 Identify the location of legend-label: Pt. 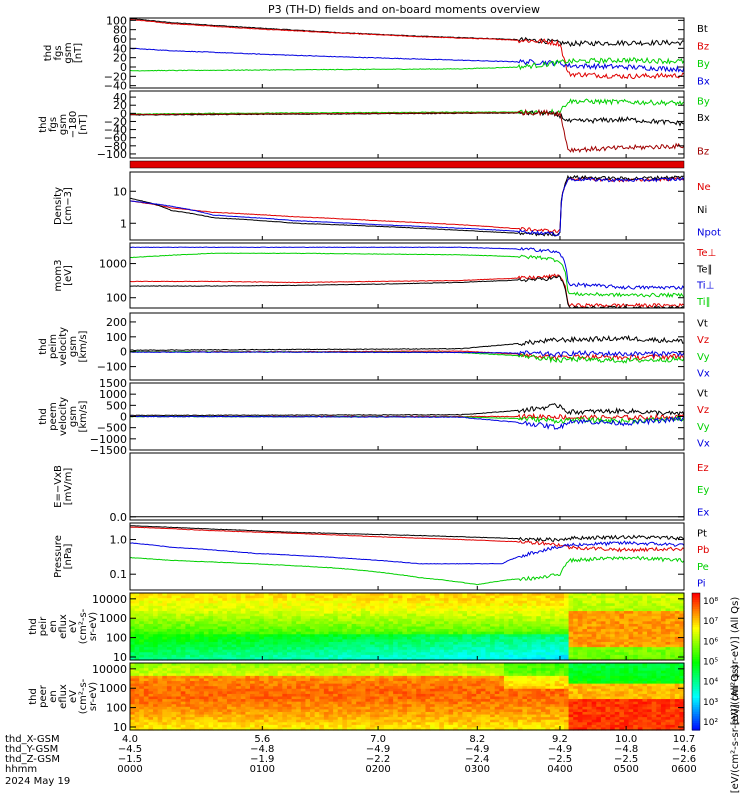
(702, 533).